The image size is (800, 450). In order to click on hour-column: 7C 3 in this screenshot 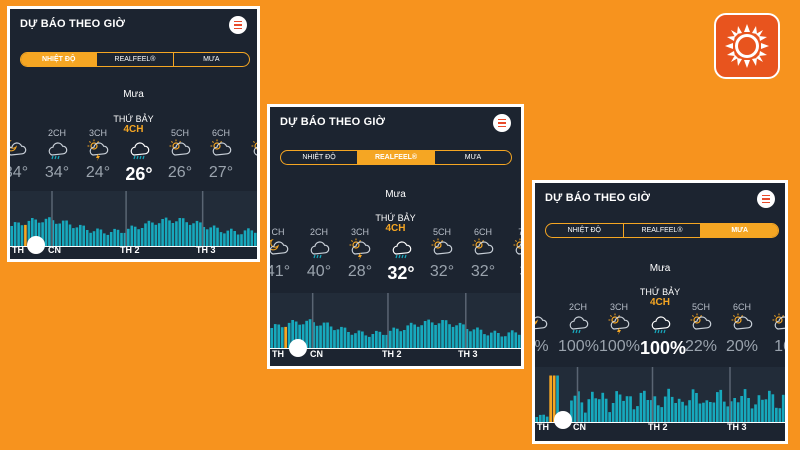, I will do `click(512, 253)`.